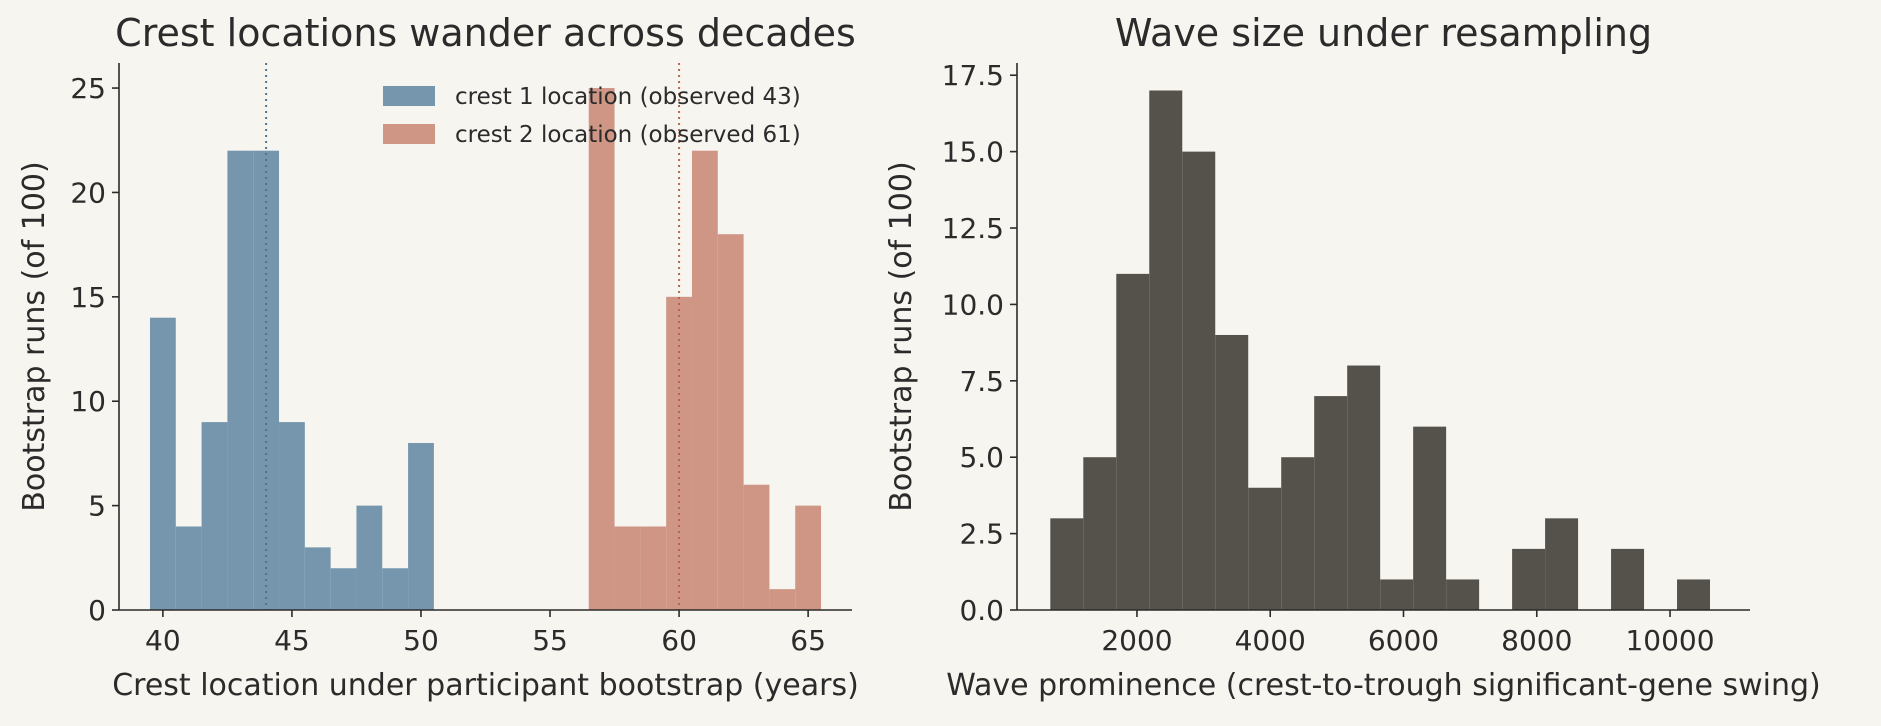 This screenshot has height=726, width=1881. What do you see at coordinates (628, 135) in the screenshot?
I see `legend-label-crest-2: crest 2 location (observed 61)` at bounding box center [628, 135].